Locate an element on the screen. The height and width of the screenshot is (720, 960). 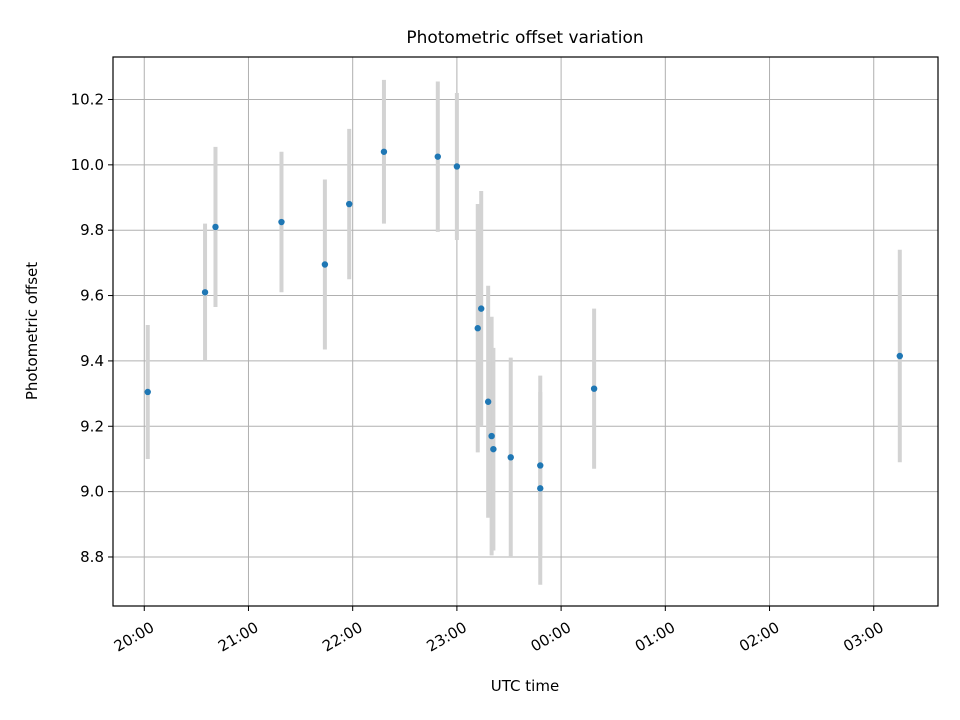
y-axis-ticks: 8.8 9.0 9.2 9.4 9.6 9.8 10.0 10.2 is located at coordinates (92, 328).